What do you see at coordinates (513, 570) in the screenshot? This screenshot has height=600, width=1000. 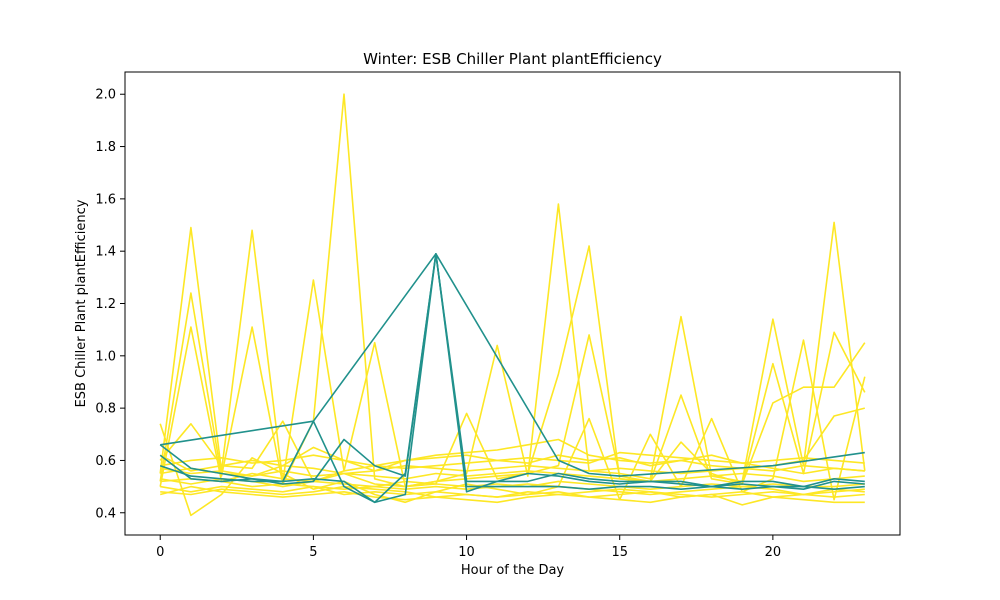 I see `x-axis-label: Hour of the Day` at bounding box center [513, 570].